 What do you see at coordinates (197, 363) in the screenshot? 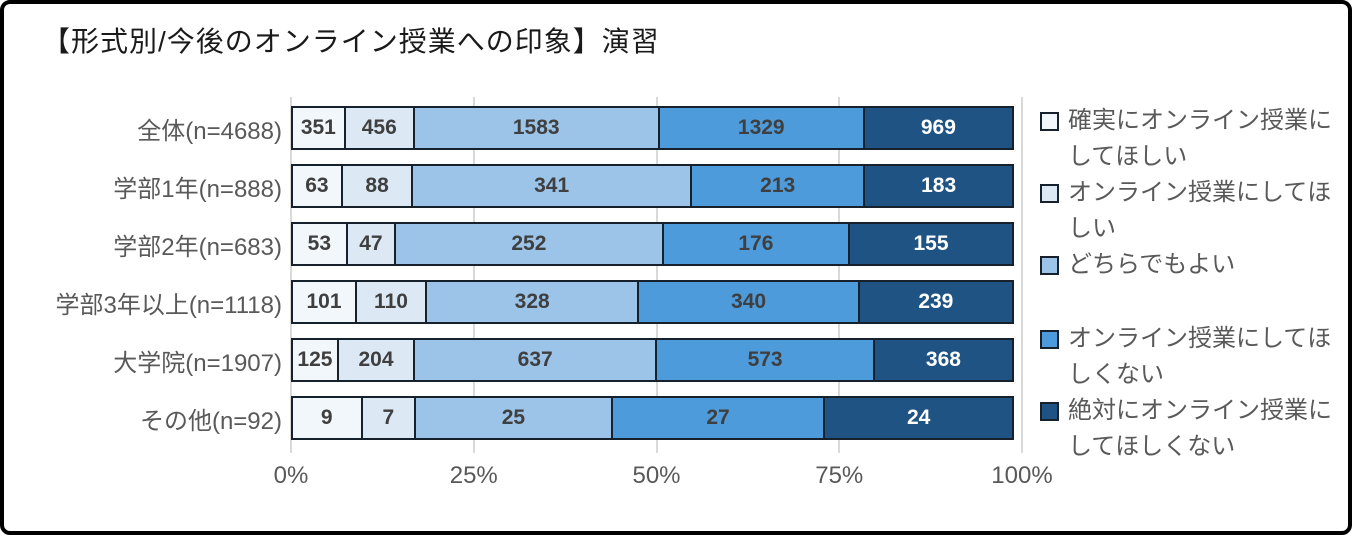
I see `category-label: 大学院(n=1907)` at bounding box center [197, 363].